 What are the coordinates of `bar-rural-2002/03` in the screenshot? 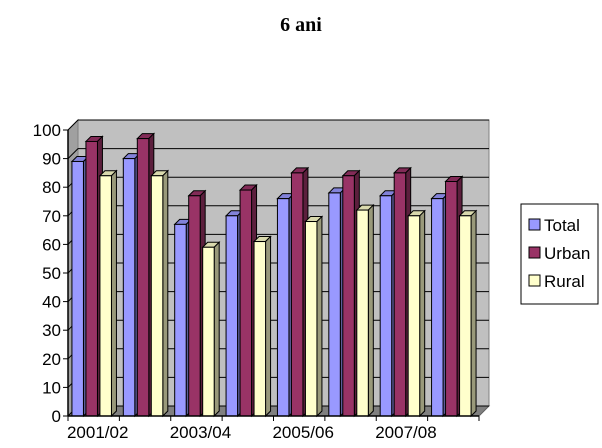 It's located at (160, 293).